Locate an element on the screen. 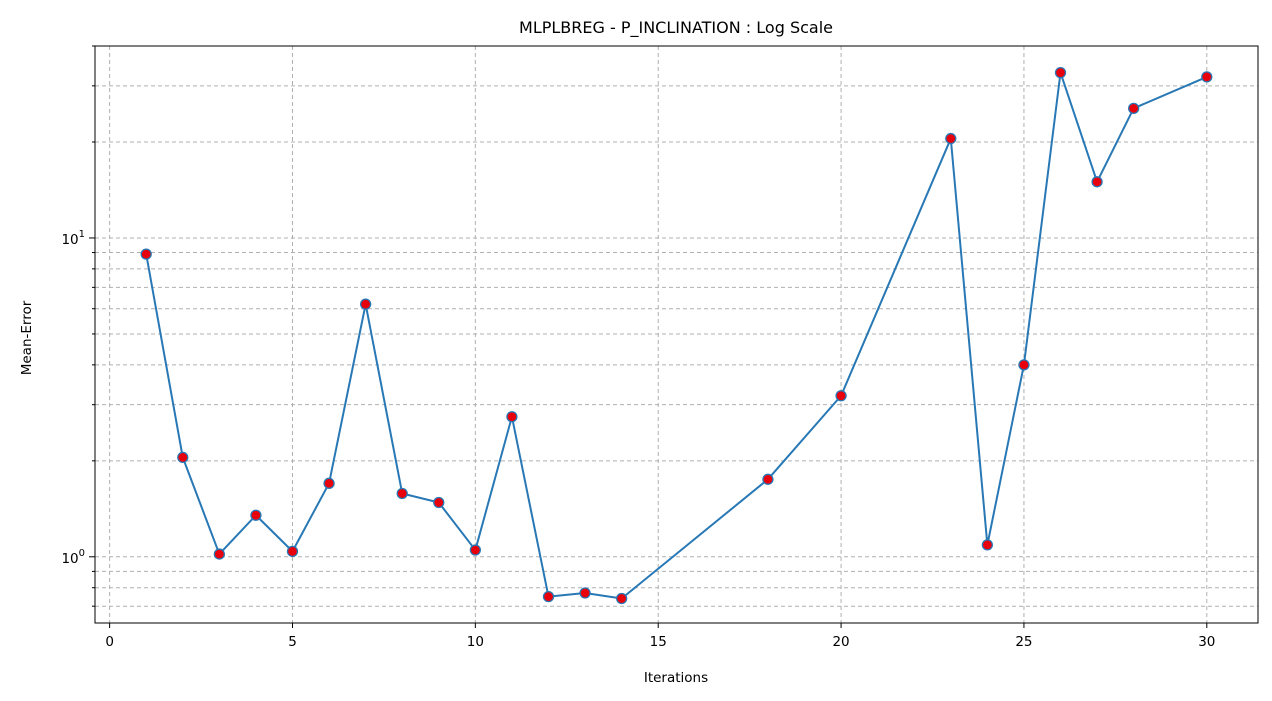 The image size is (1272, 701). x-tick-label: 15 is located at coordinates (658, 642).